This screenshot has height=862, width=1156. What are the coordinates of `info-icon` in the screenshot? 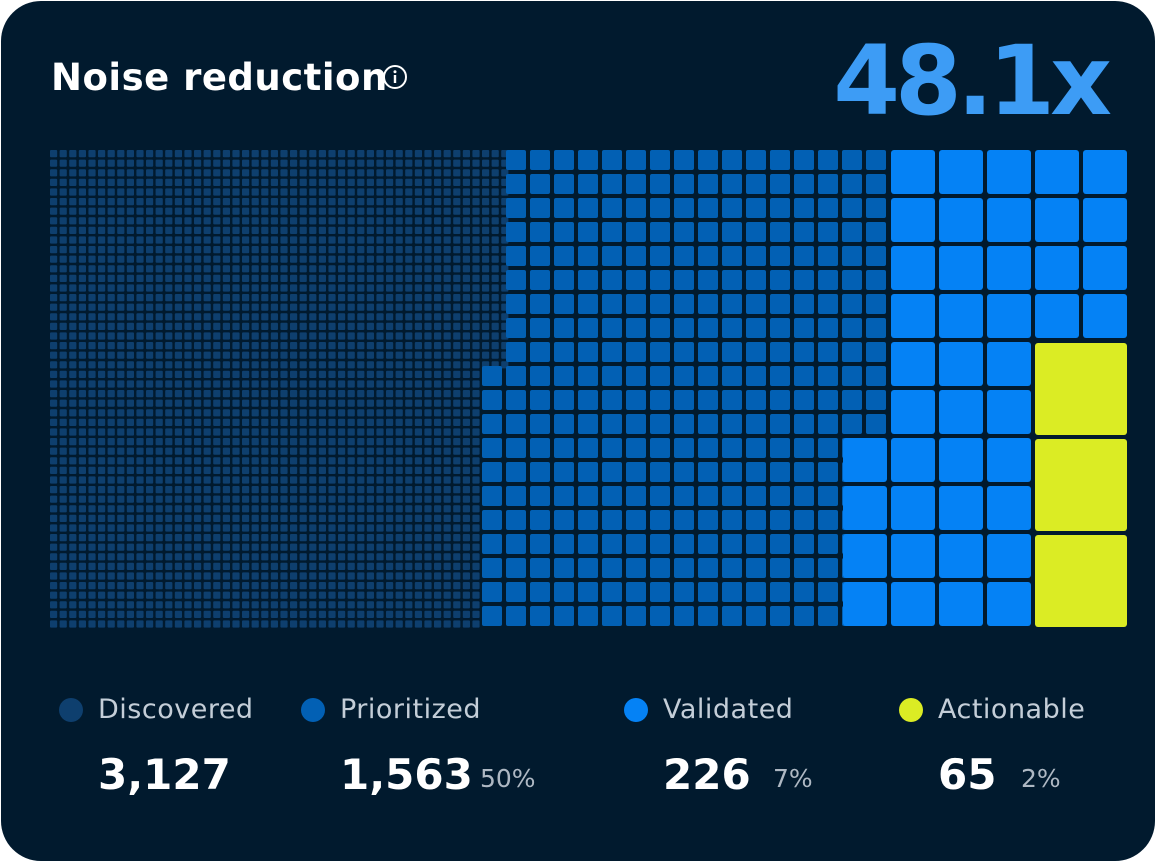 It's located at (395, 77).